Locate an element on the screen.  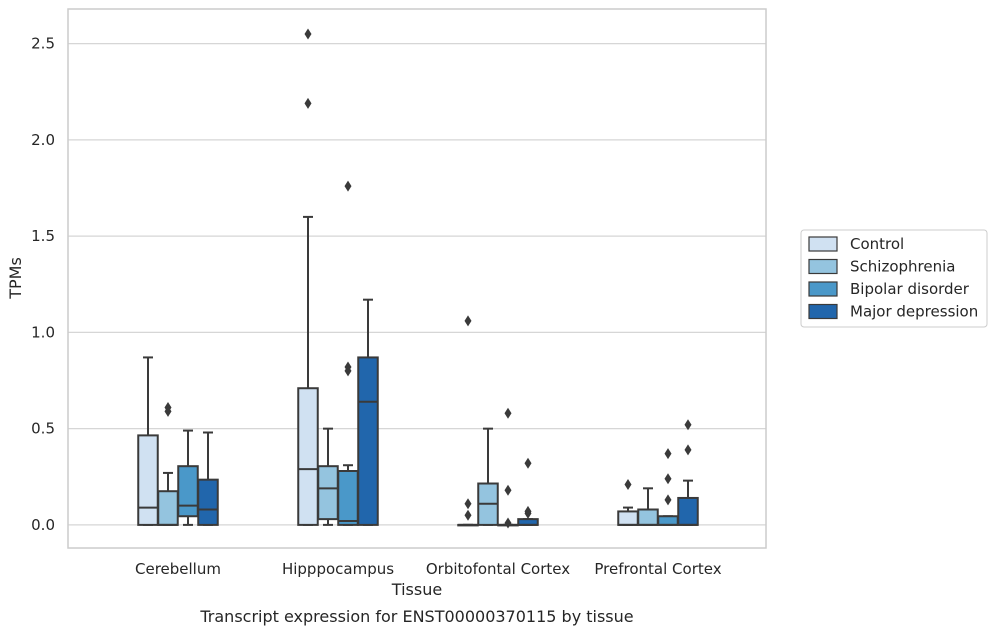
y-axis-label: TPMs is located at coordinates (15, 278).